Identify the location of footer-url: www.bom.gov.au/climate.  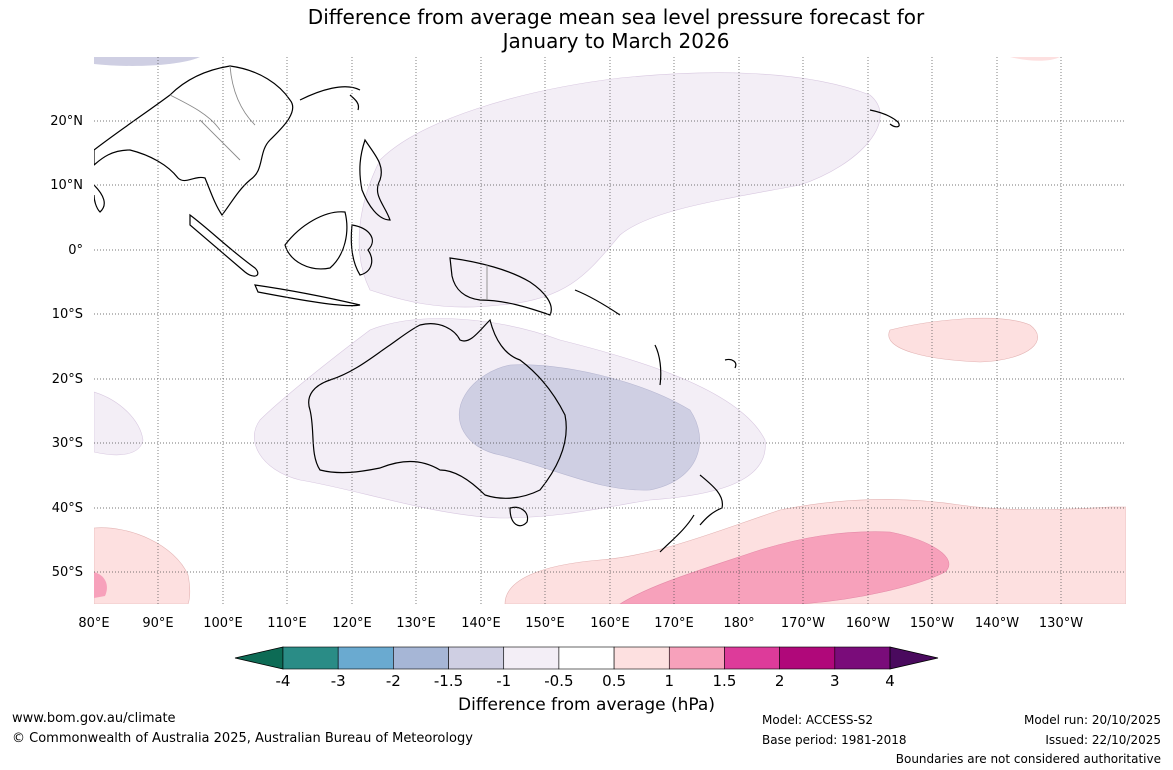
(94, 718).